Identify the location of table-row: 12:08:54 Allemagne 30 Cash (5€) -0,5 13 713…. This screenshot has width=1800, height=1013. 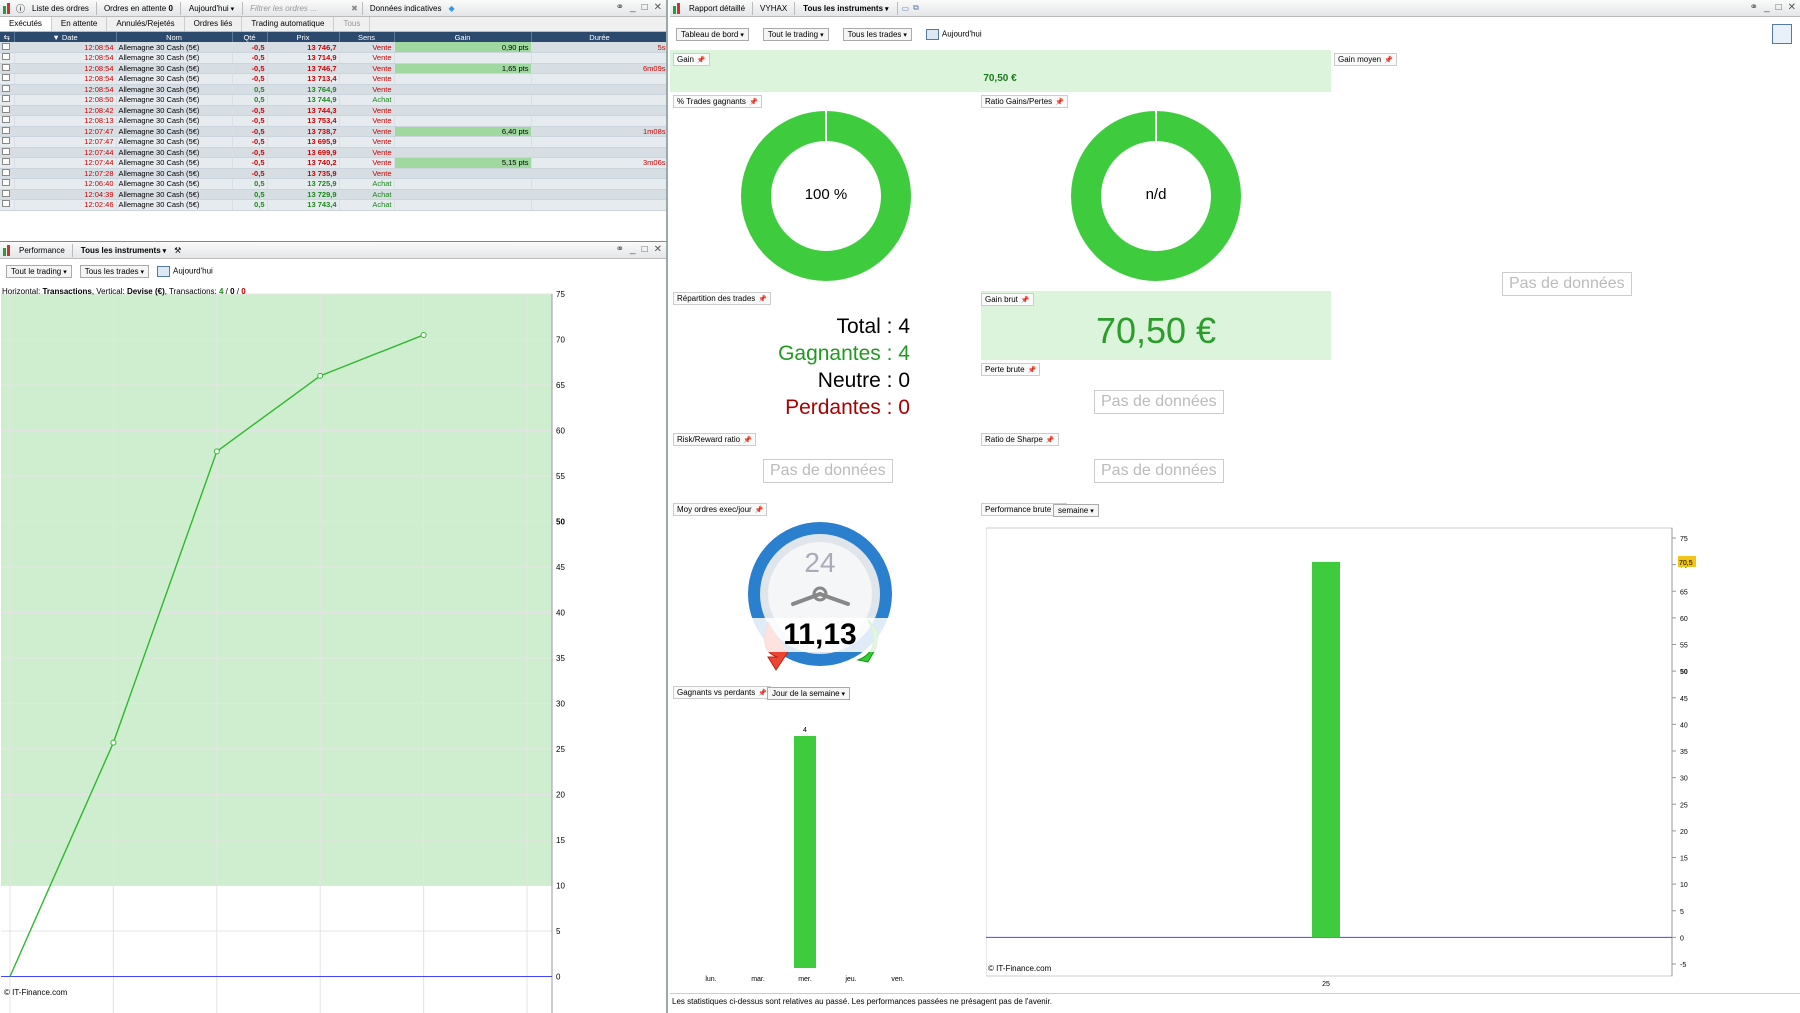
(333, 79).